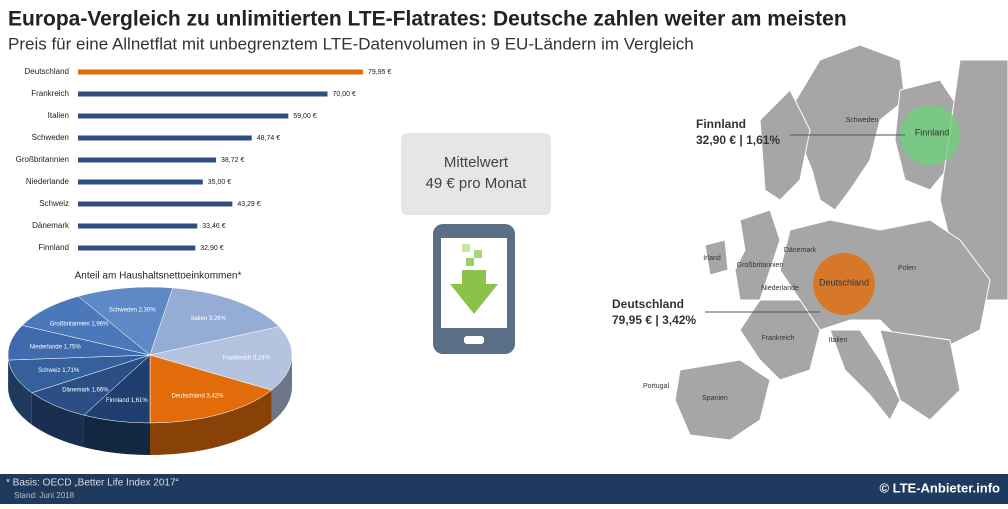 This screenshot has width=1008, height=509. What do you see at coordinates (50, 93) in the screenshot?
I see `category-label: Frankreich` at bounding box center [50, 93].